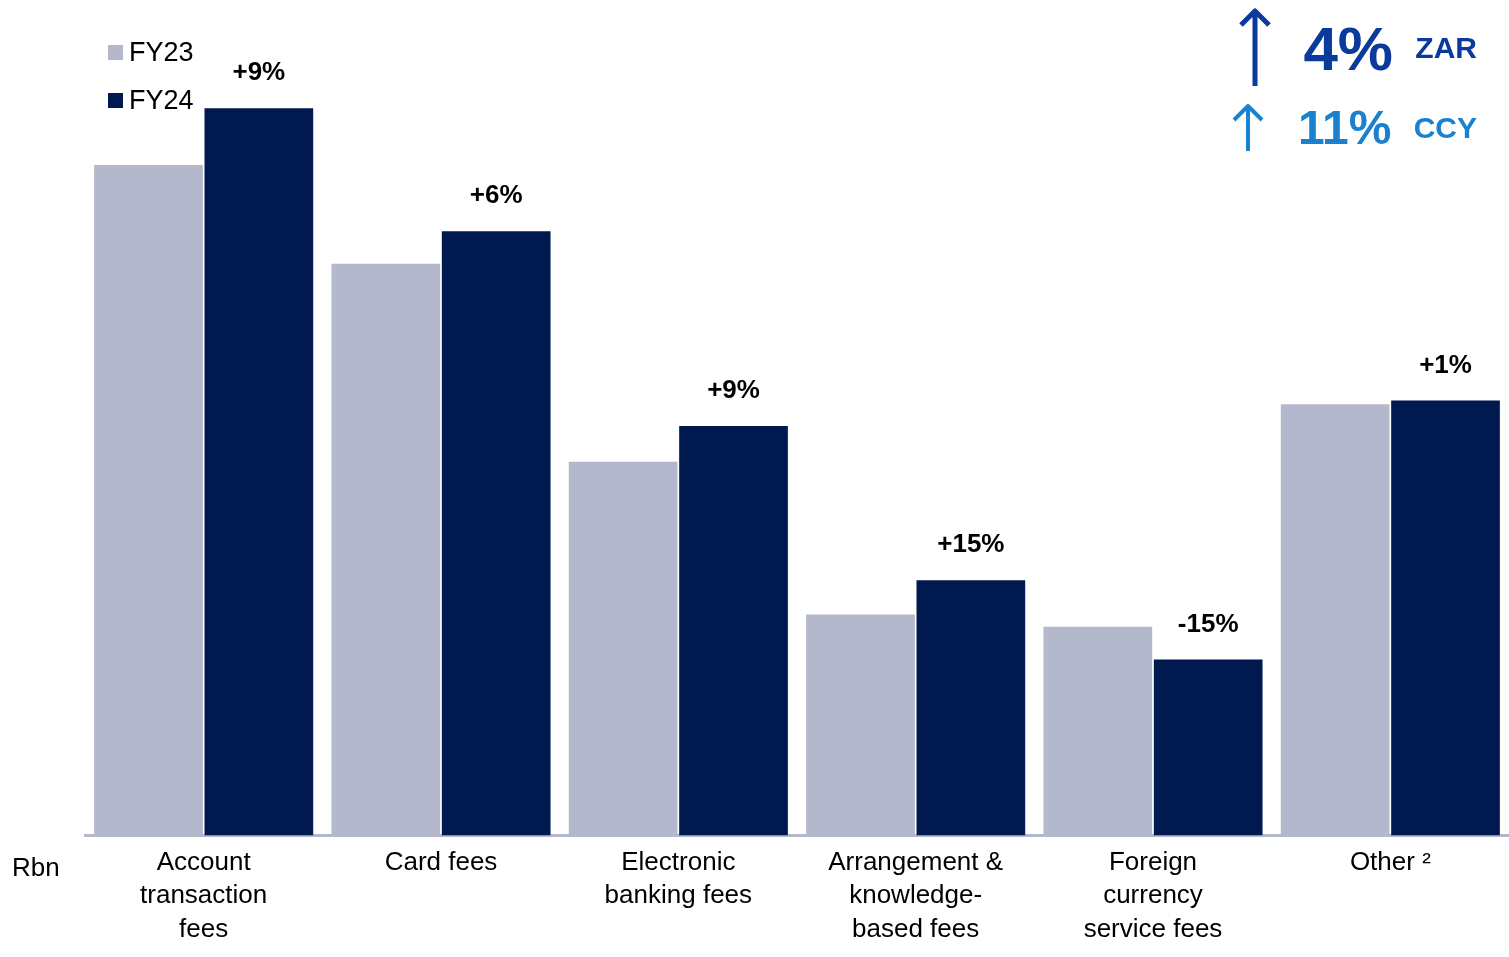  Describe the element at coordinates (1208, 622) in the screenshot. I see `annotation: -15%` at that location.